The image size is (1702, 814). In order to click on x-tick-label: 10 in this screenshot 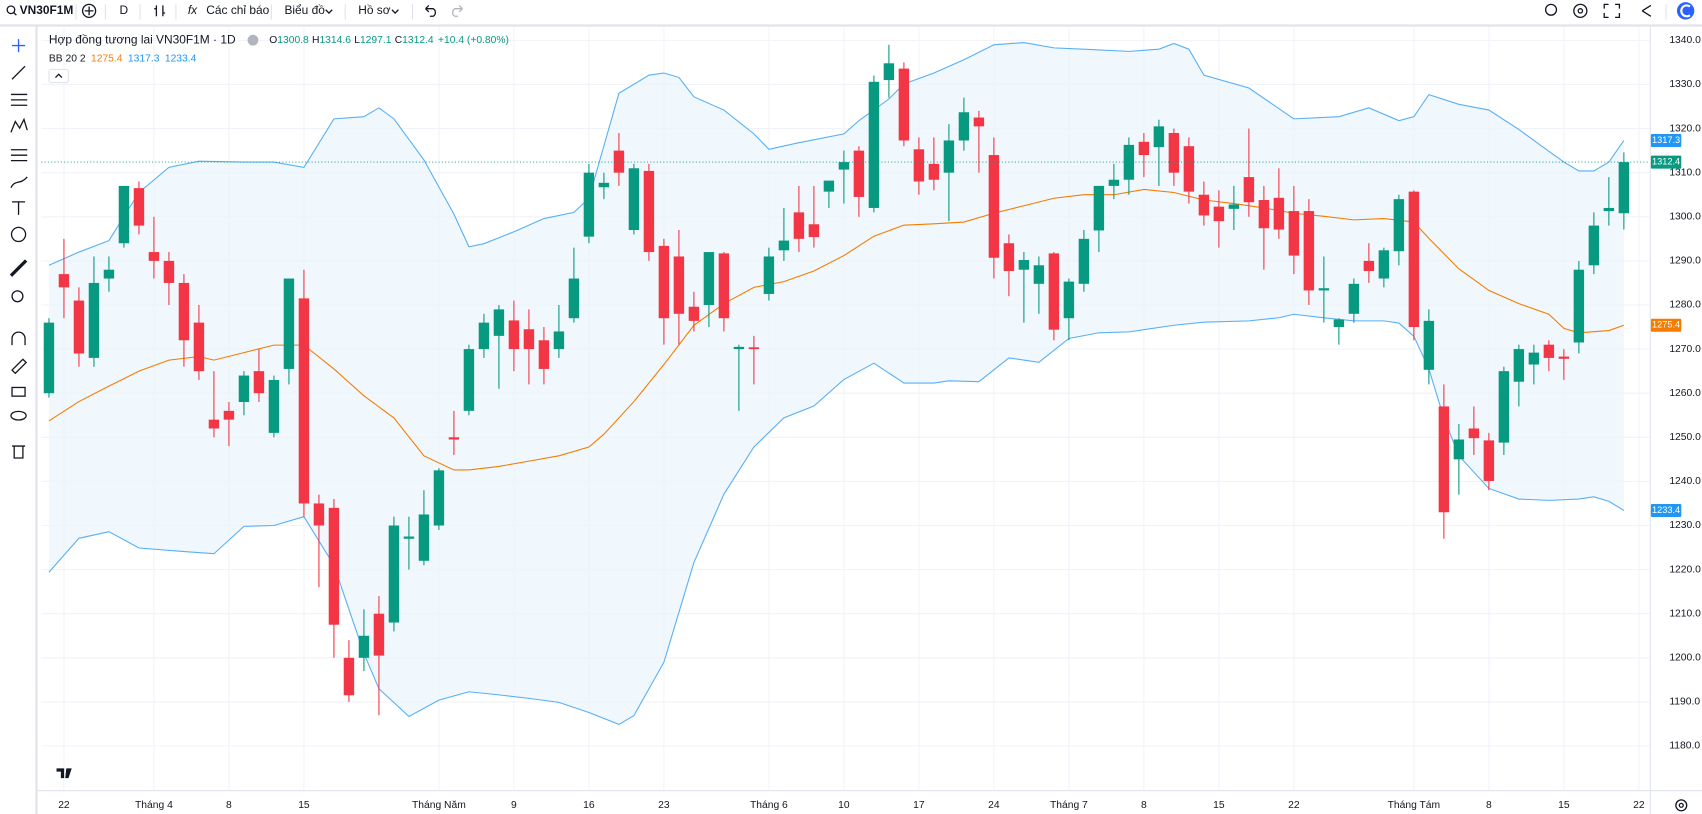, I will do `click(844, 805)`.